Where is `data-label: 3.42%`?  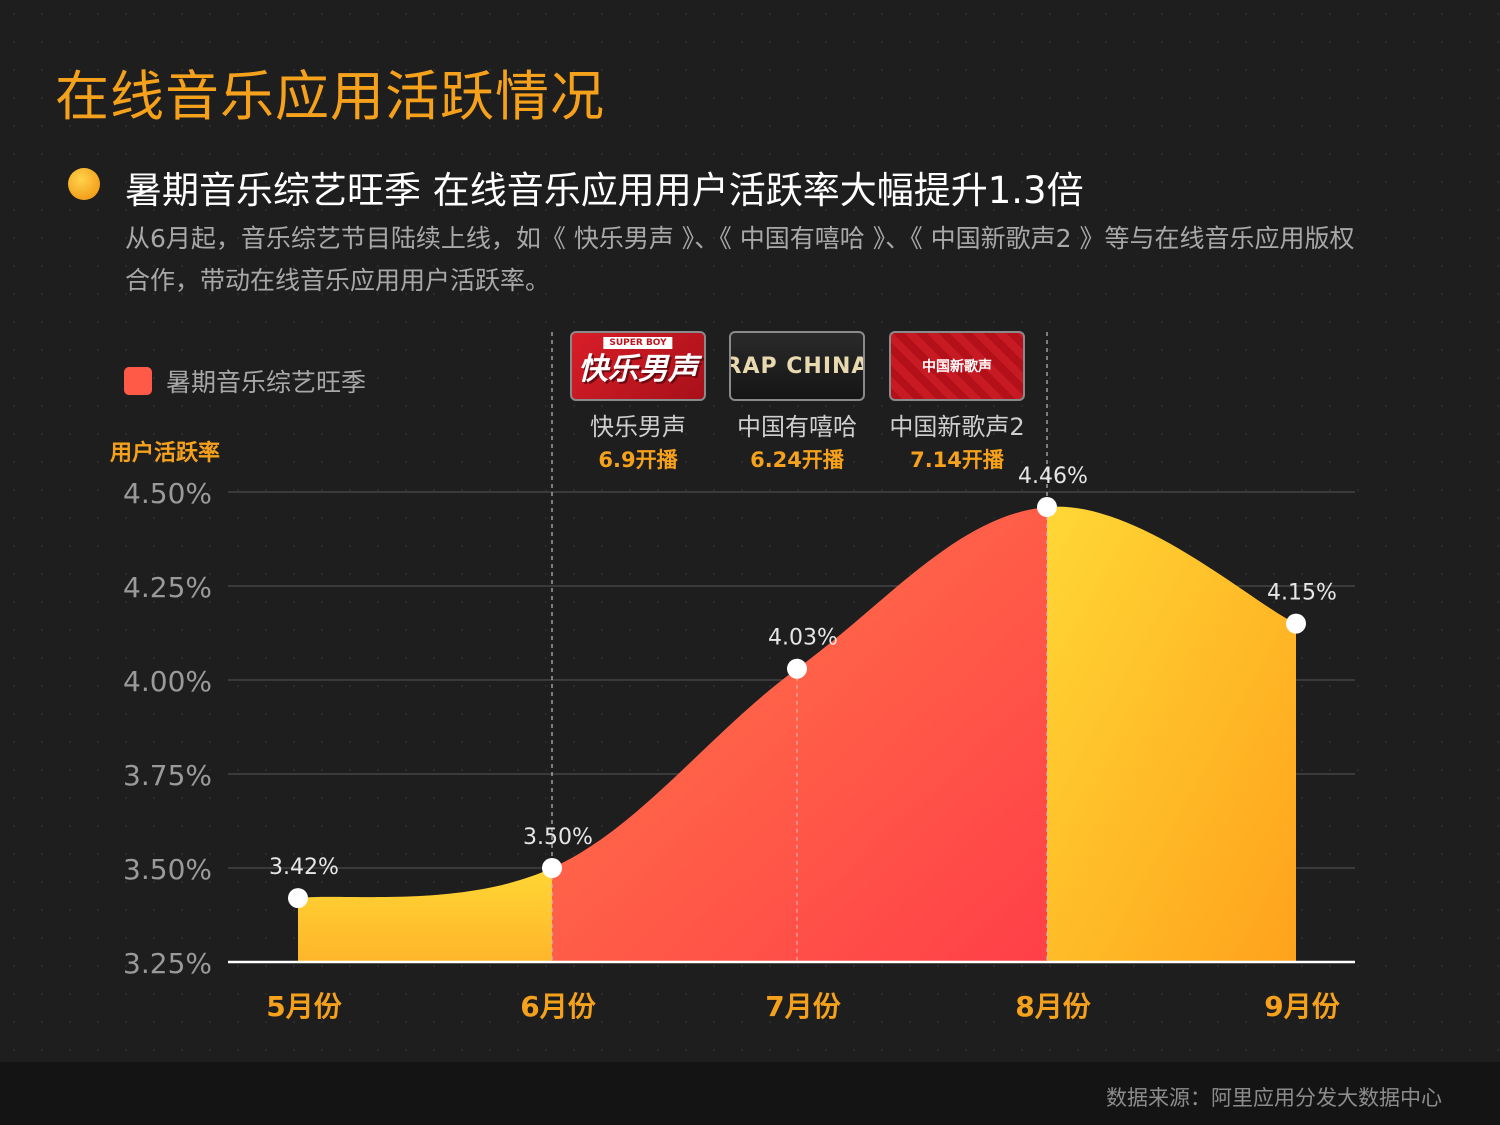 data-label: 3.42% is located at coordinates (304, 867).